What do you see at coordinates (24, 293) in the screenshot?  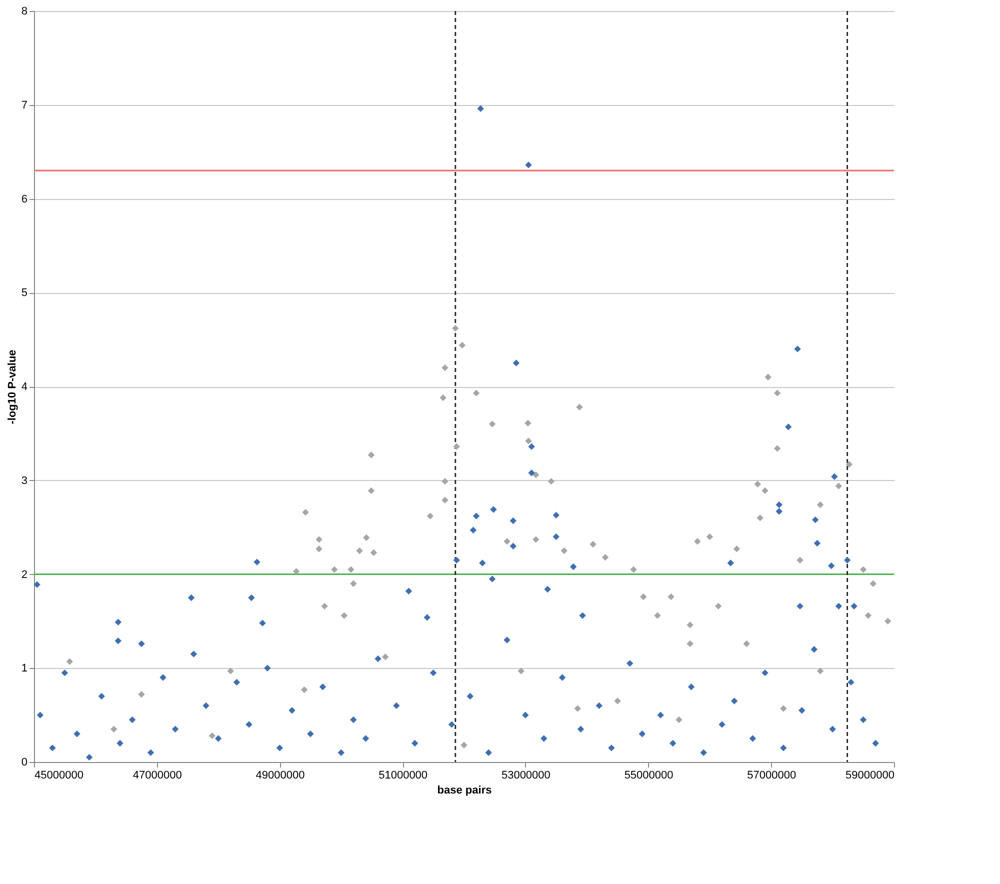 I see `y-tick-label: 5` at bounding box center [24, 293].